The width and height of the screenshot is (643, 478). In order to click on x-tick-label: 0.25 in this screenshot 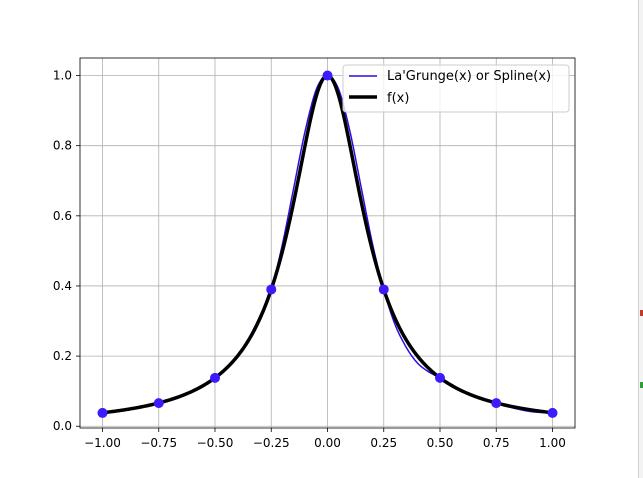, I will do `click(383, 443)`.